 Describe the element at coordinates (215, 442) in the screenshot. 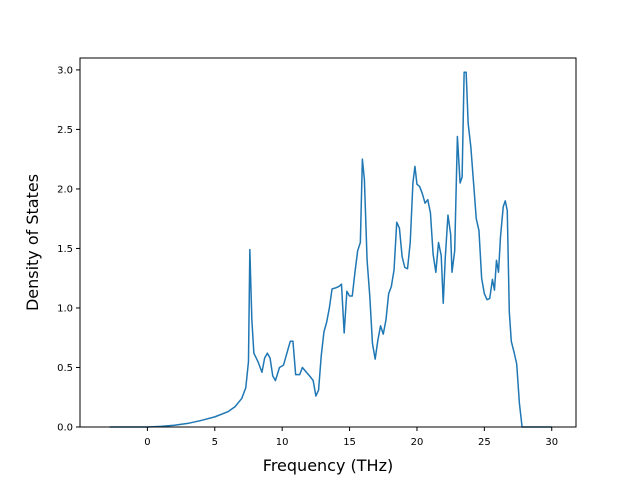

I see `x-tick-label: 5` at that location.